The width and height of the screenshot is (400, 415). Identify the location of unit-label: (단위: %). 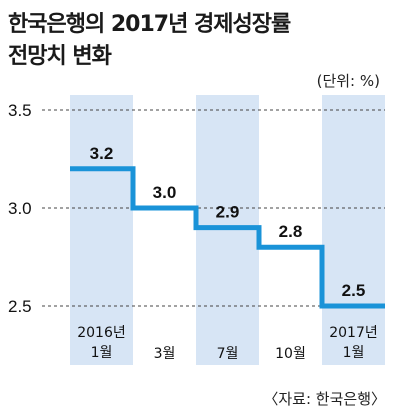
(348, 81).